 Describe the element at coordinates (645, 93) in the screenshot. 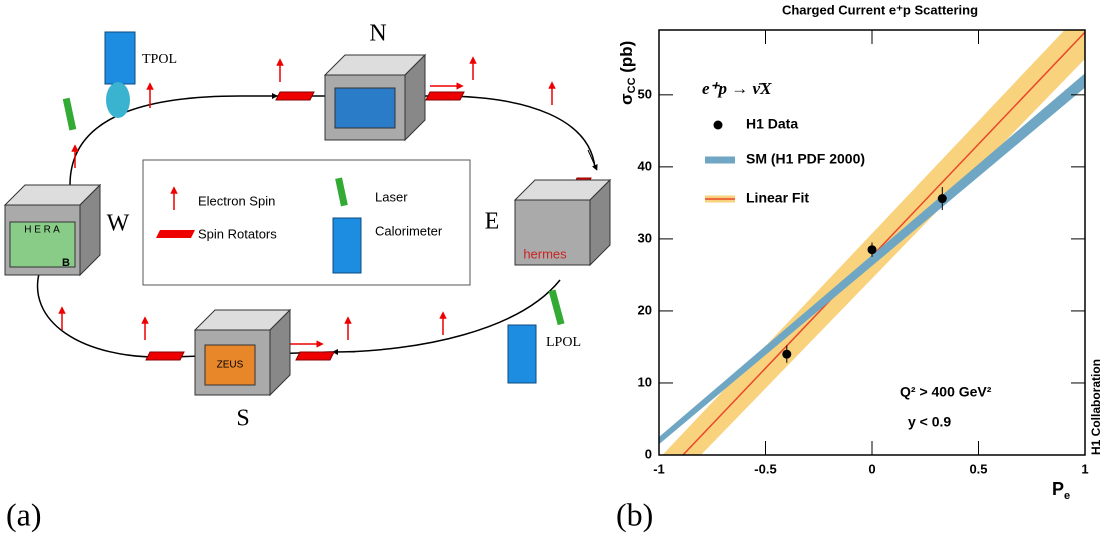

I see `y-tick-label: 50` at that location.